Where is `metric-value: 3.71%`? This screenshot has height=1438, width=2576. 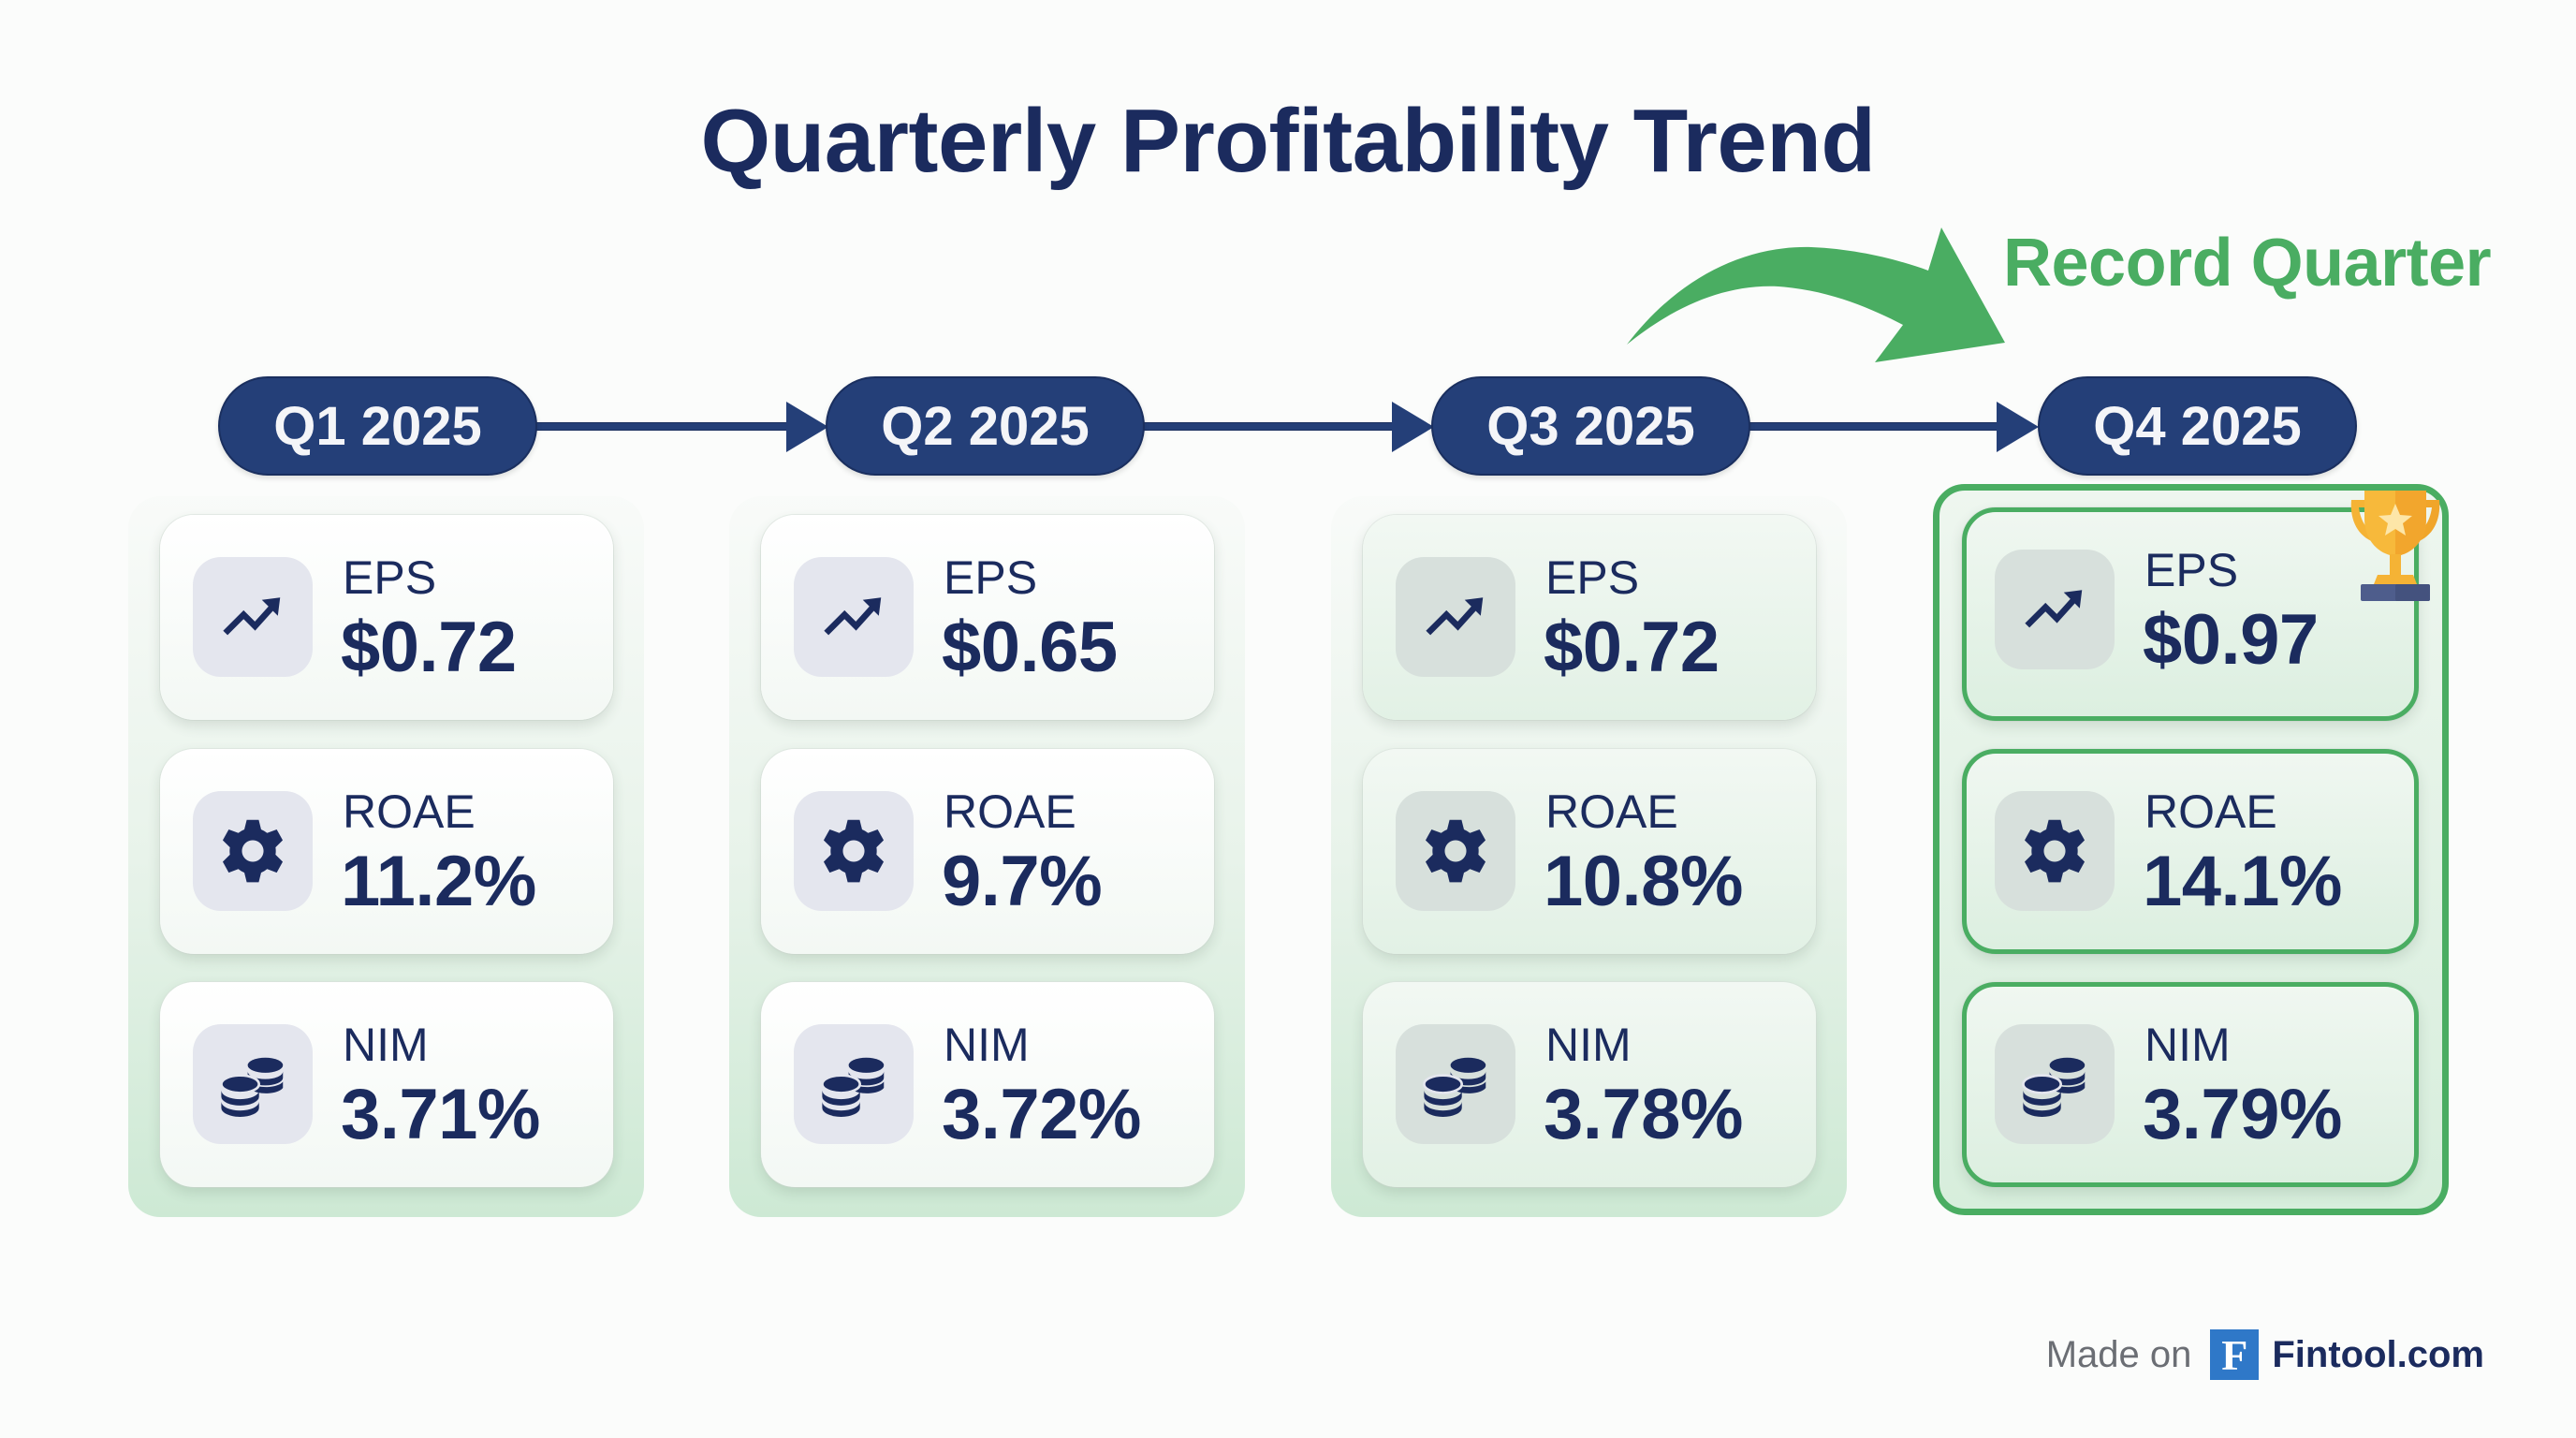
metric-value: 3.71% is located at coordinates (441, 1114).